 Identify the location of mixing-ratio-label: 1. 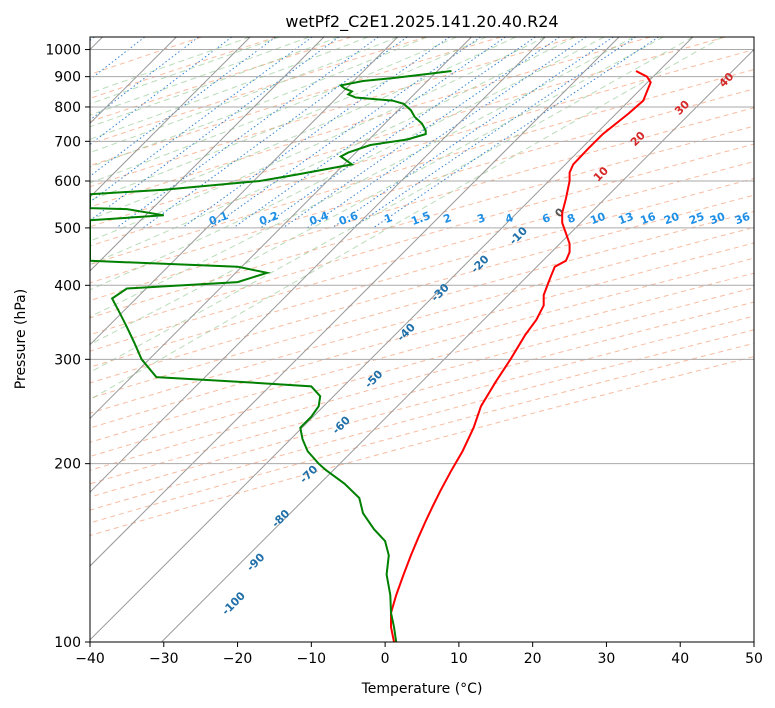
(389, 218).